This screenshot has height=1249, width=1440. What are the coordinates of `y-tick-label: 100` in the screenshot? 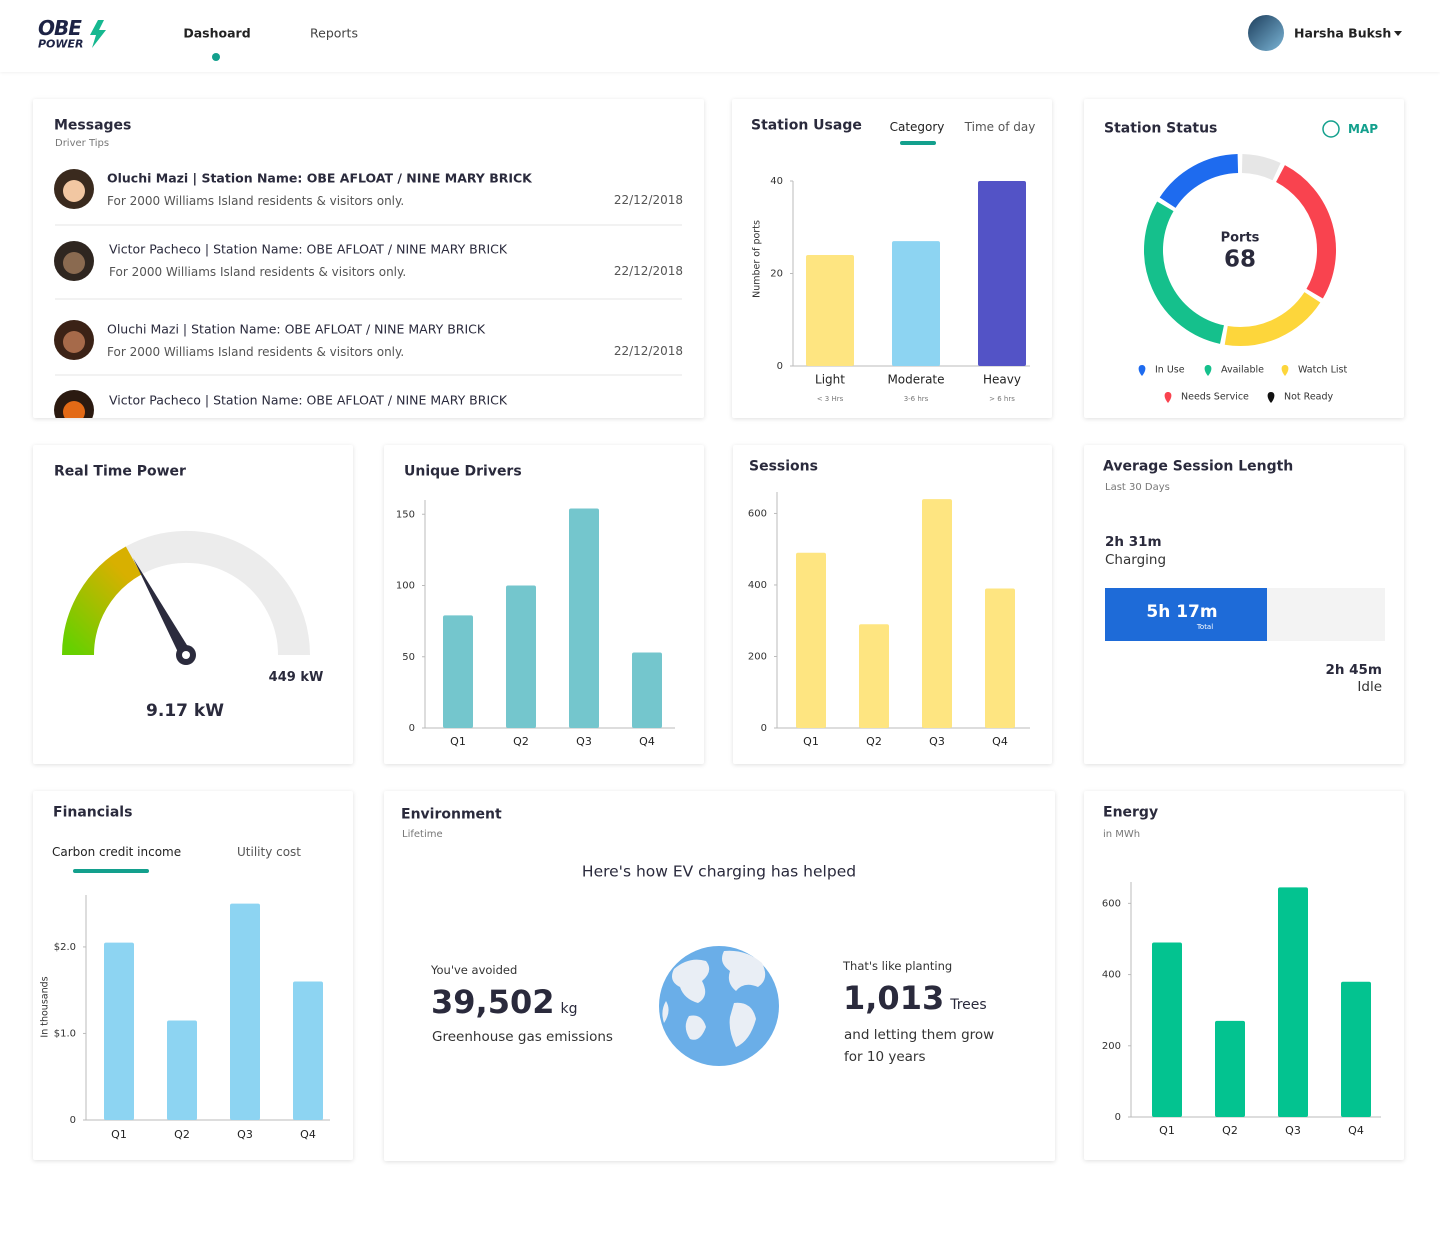 It's located at (405, 586).